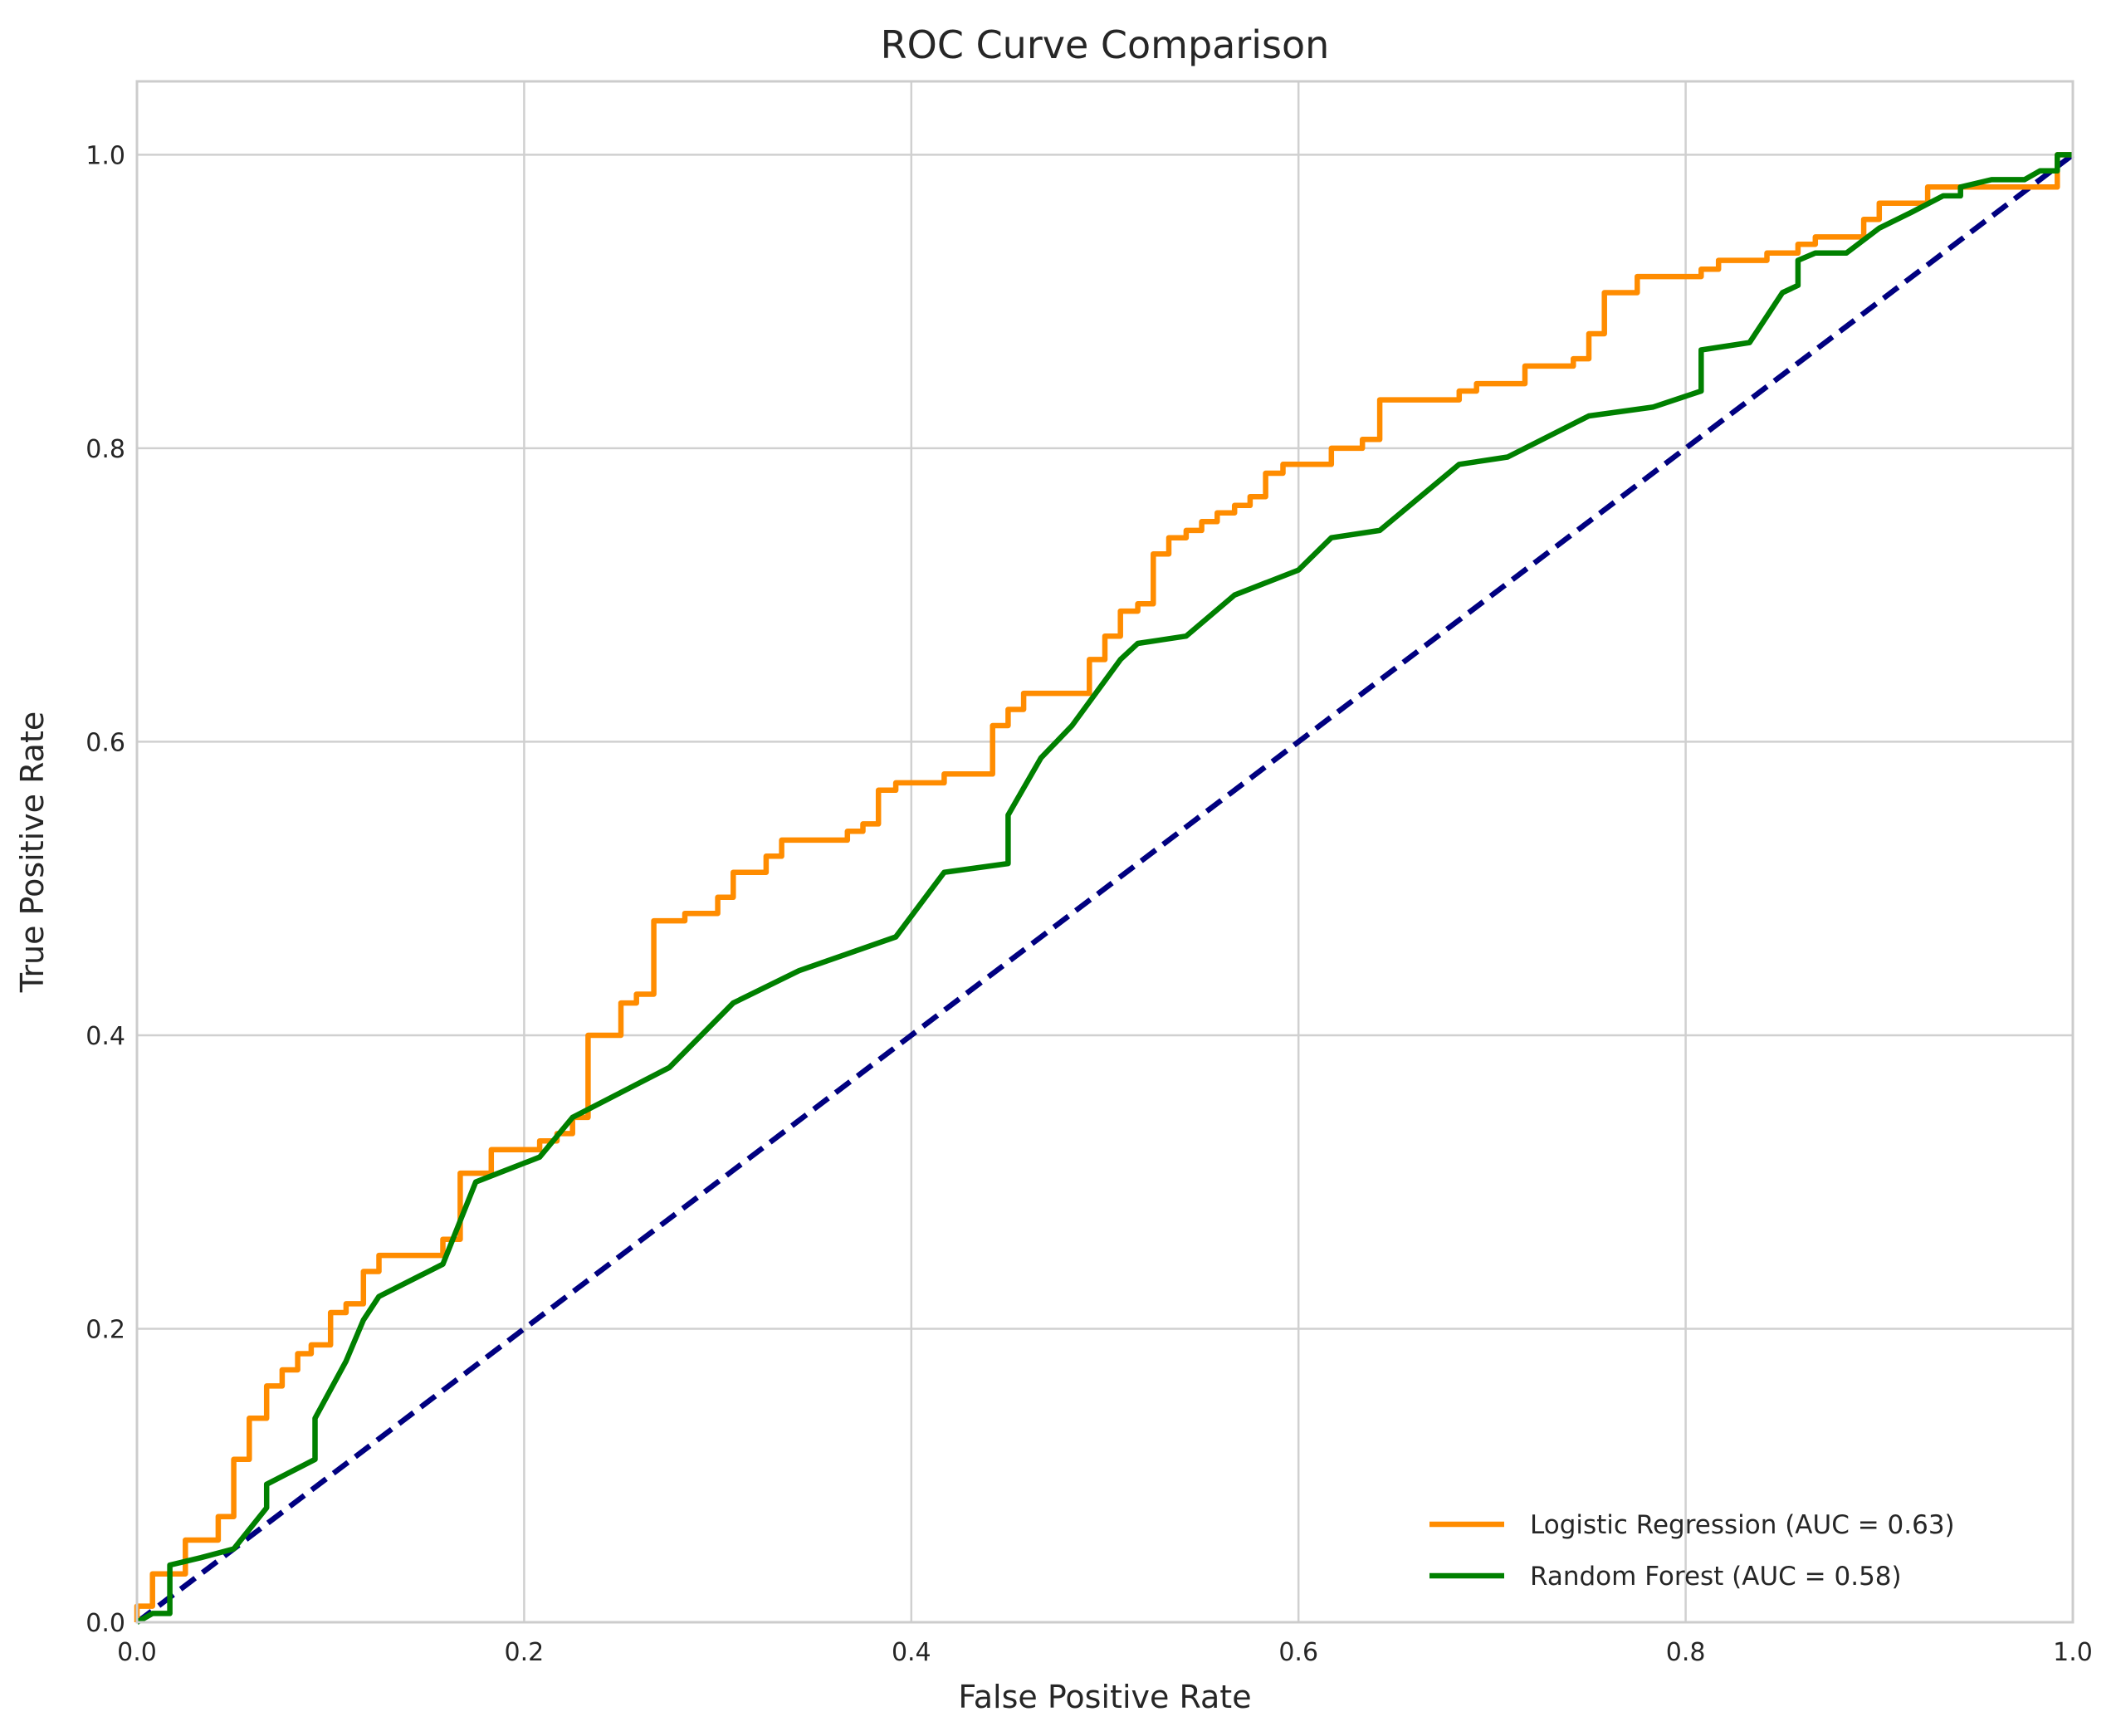 The height and width of the screenshot is (1736, 2116). I want to click on x-tick-label-2: 0.4, so click(911, 1652).